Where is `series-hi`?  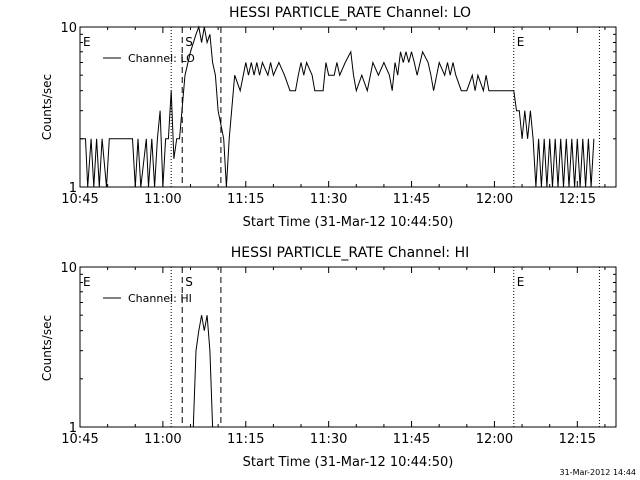 series-hi is located at coordinates (203, 371).